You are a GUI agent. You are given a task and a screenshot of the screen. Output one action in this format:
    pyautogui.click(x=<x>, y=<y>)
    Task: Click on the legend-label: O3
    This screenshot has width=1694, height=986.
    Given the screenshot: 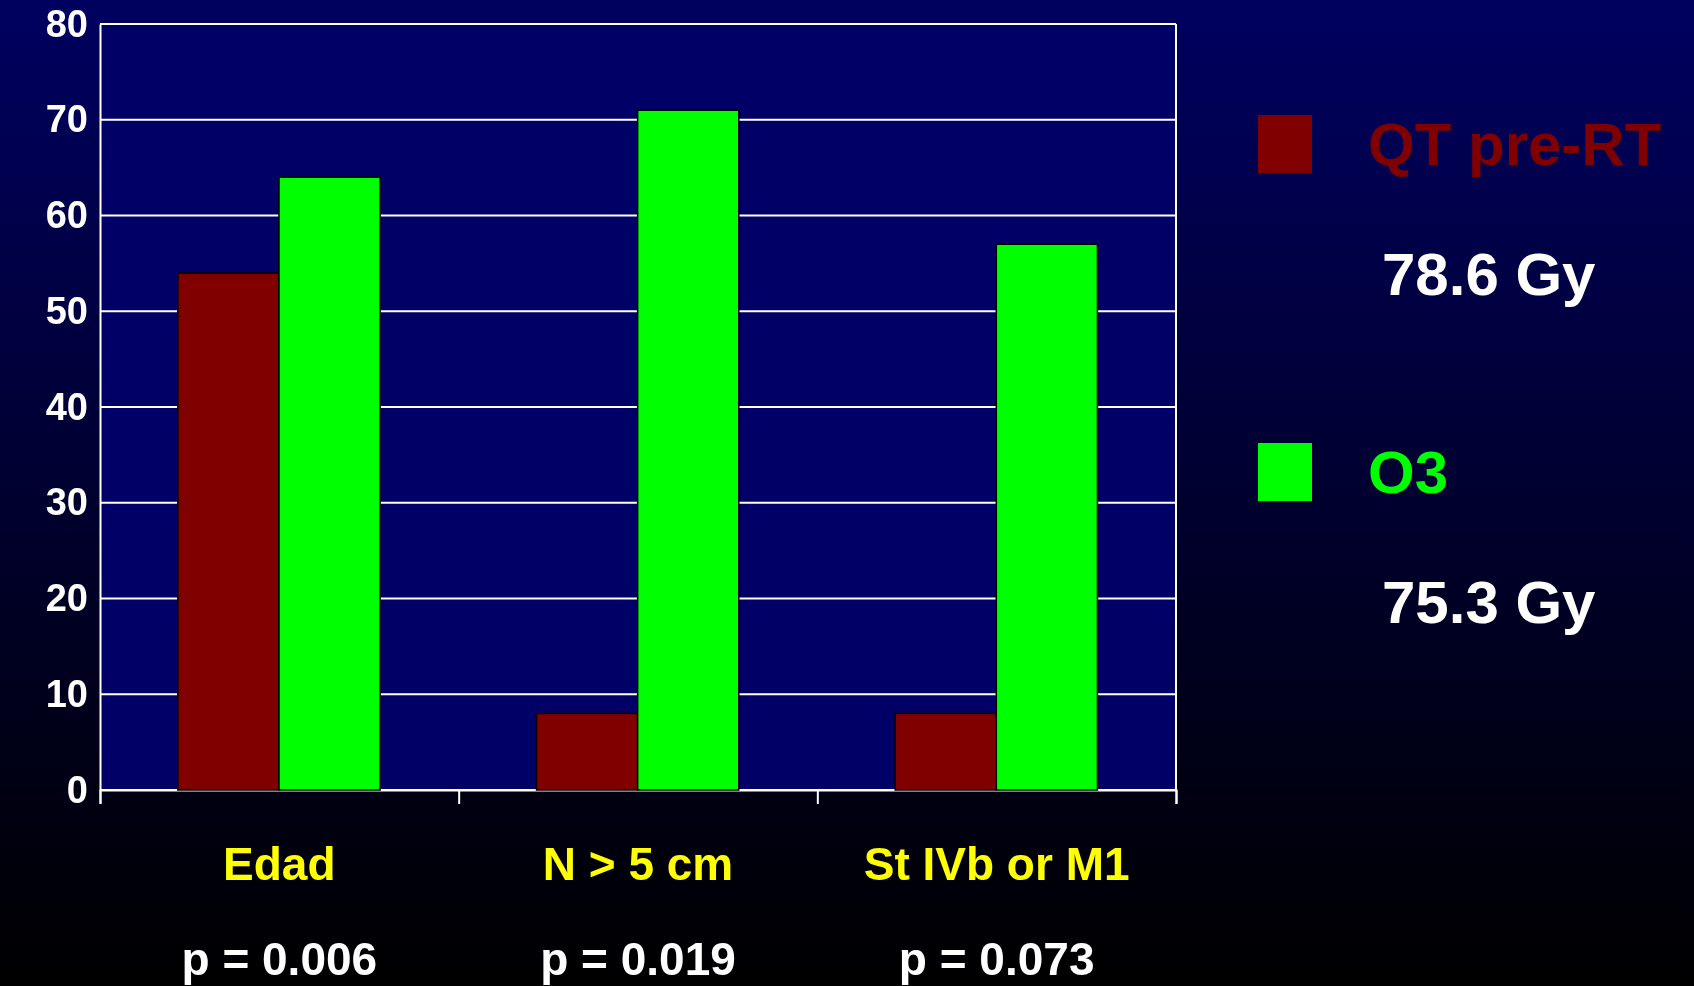 What is the action you would take?
    pyautogui.click(x=1408, y=472)
    